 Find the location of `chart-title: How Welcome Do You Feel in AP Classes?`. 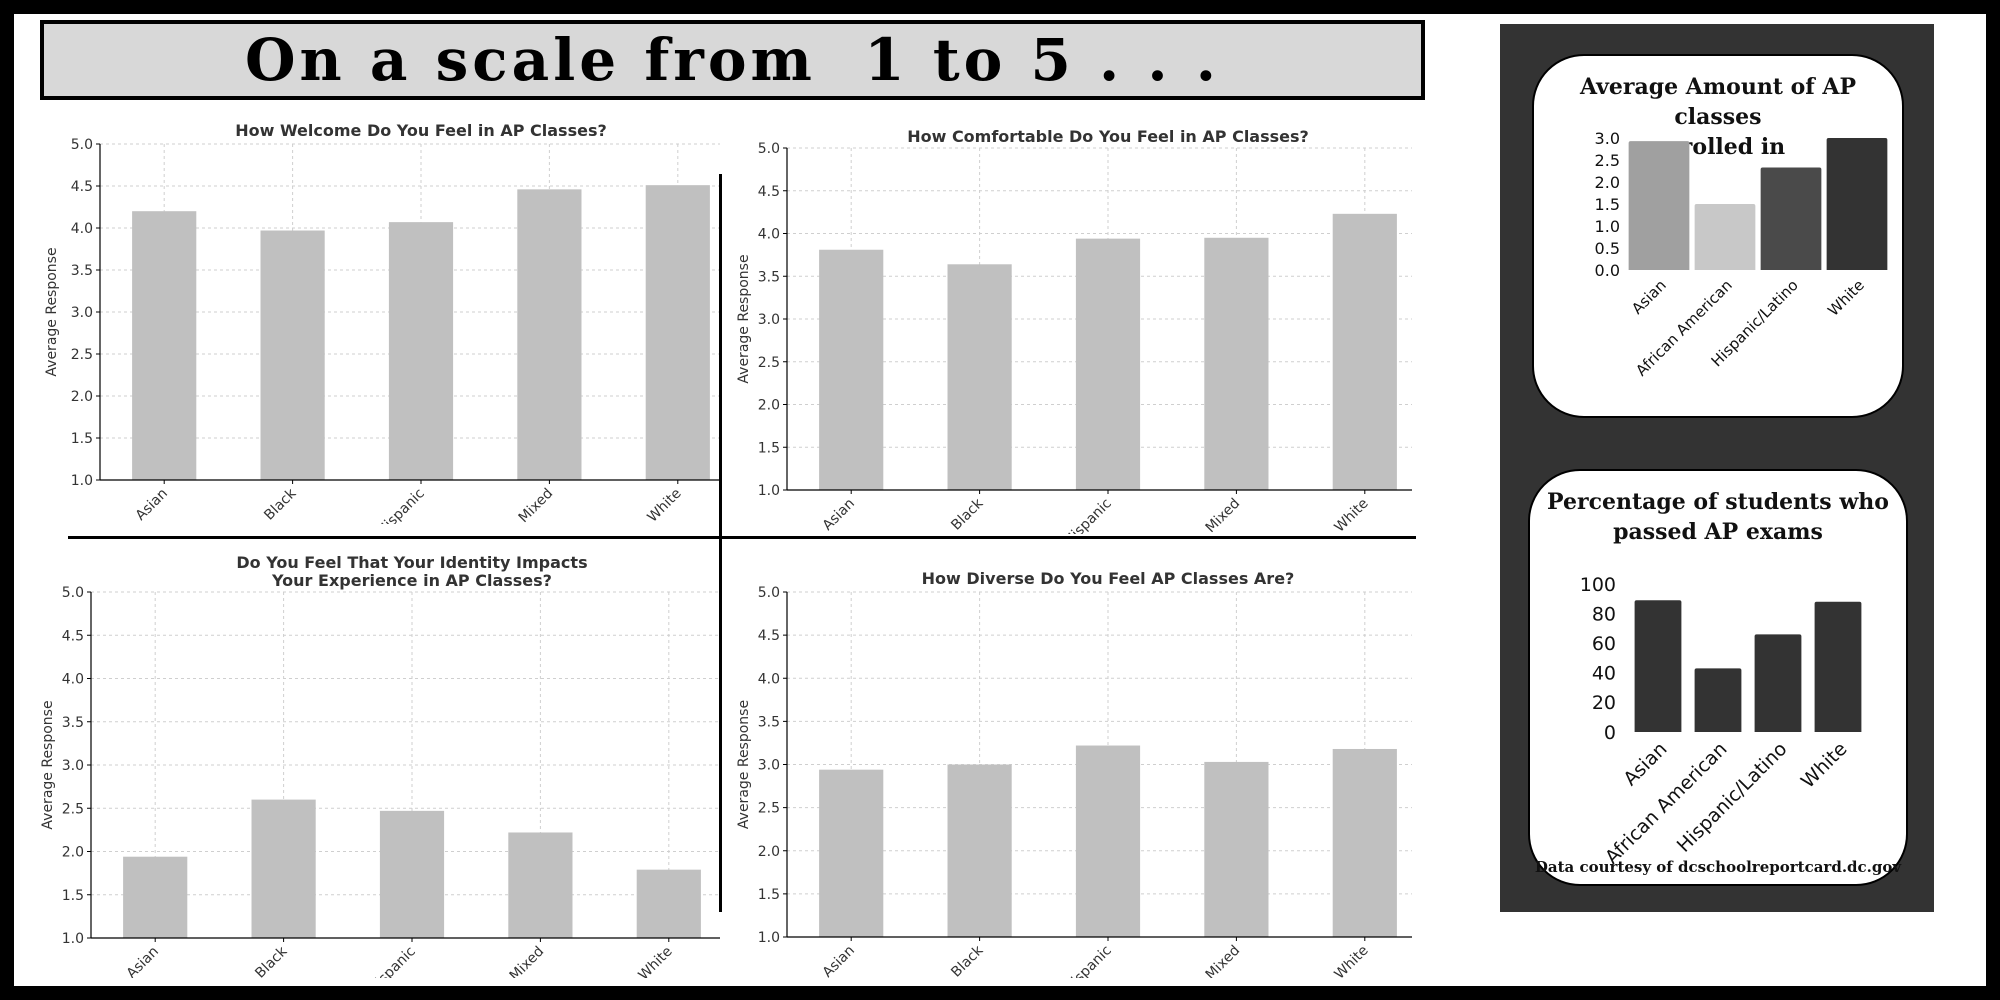

chart-title: How Welcome Do You Feel in AP Classes? is located at coordinates (421, 130).